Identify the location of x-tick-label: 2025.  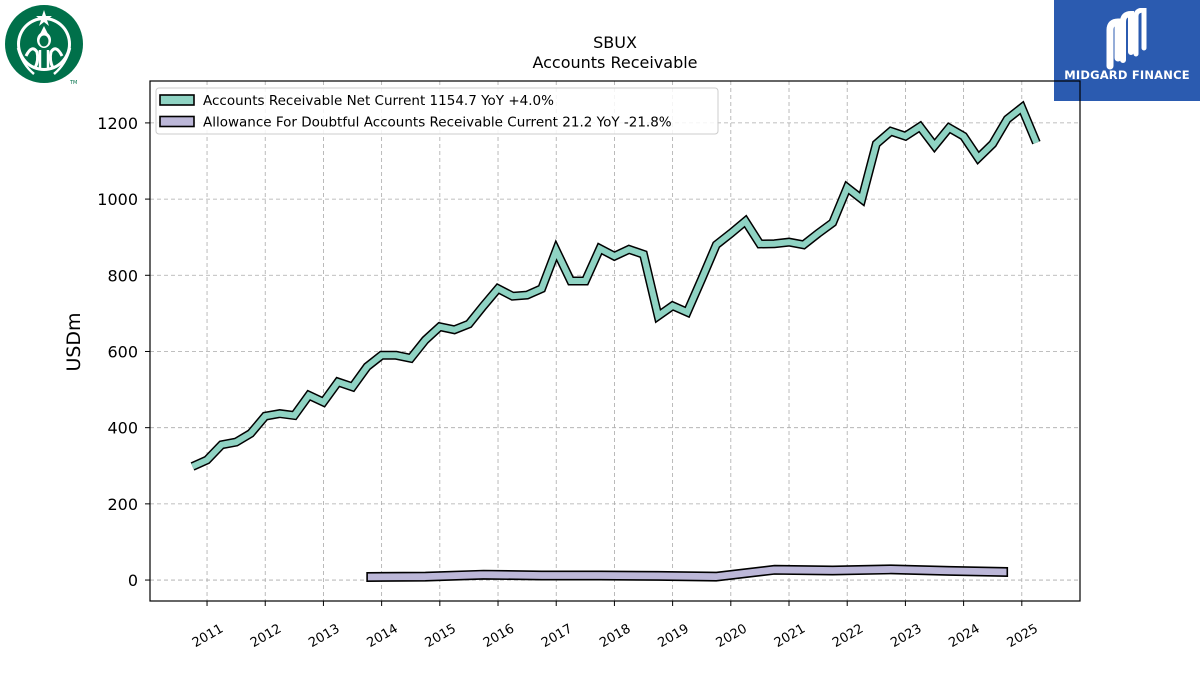
(1023, 636).